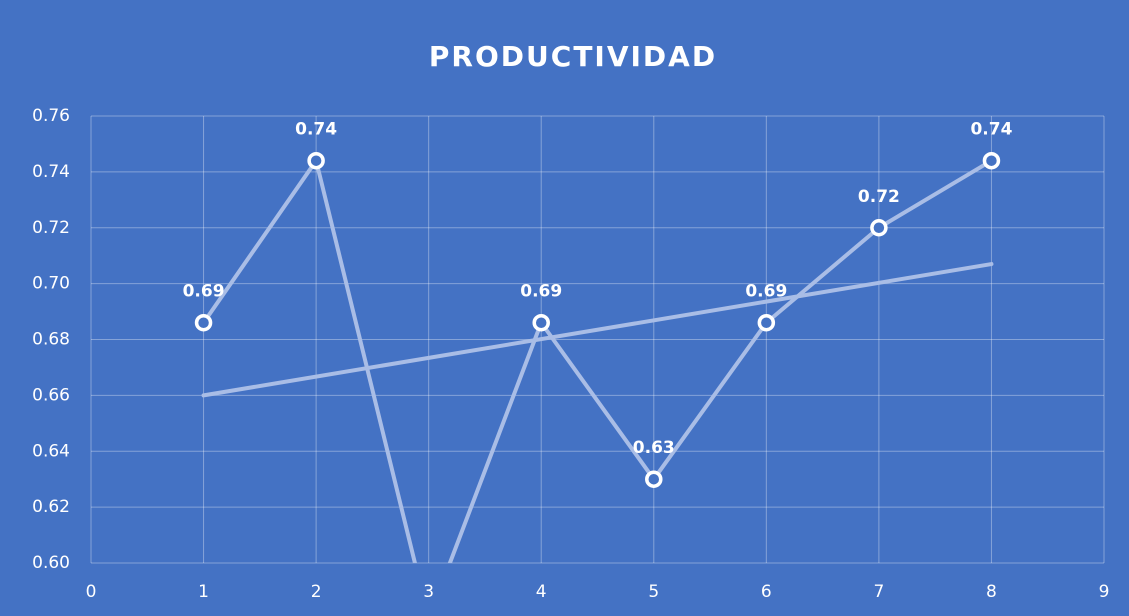  Describe the element at coordinates (91, 592) in the screenshot. I see `x-tick-label: 0` at that location.